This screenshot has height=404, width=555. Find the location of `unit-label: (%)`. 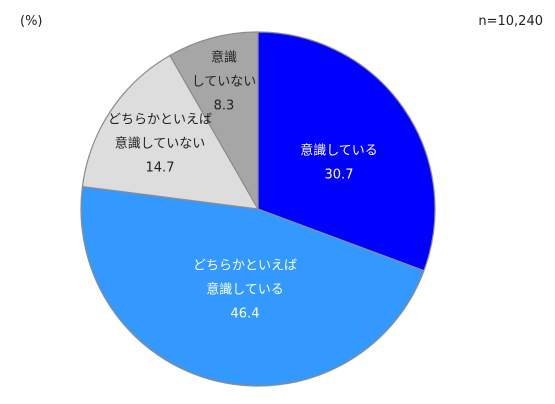

unit-label: (%) is located at coordinates (31, 21).